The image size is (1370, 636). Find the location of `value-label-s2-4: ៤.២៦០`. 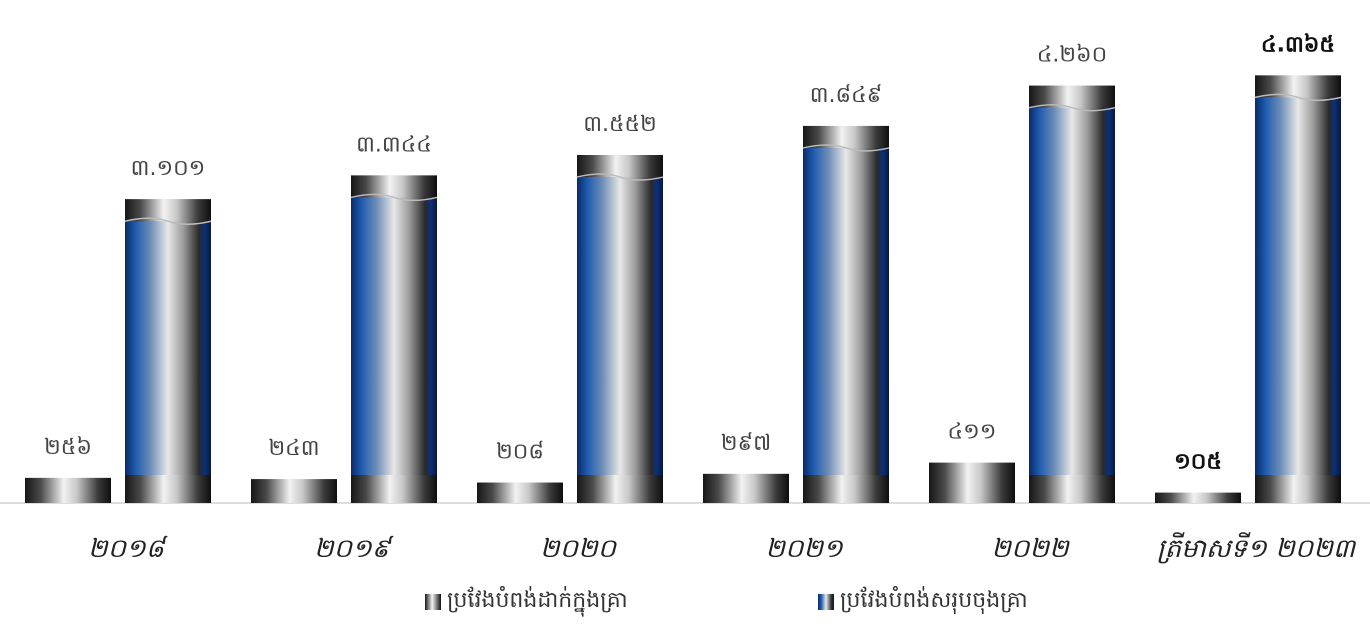

value-label-s2-4: ៤.២៦០ is located at coordinates (1072, 55).